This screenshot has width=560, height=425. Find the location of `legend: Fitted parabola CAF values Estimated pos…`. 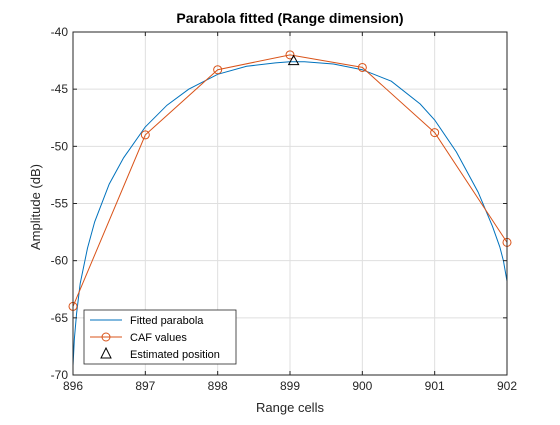

legend: Fitted parabola CAF values Estimated pos… is located at coordinates (160, 337).